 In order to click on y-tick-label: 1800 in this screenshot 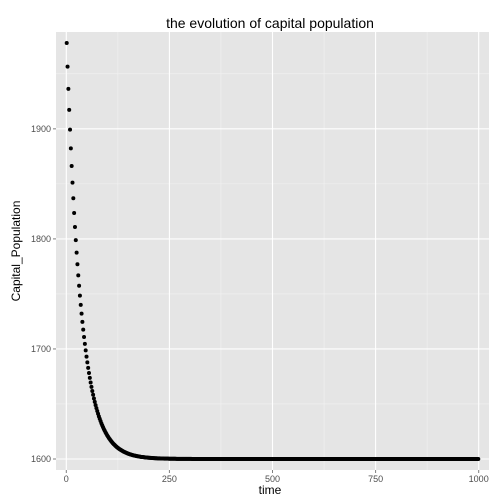, I will do `click(41, 239)`.